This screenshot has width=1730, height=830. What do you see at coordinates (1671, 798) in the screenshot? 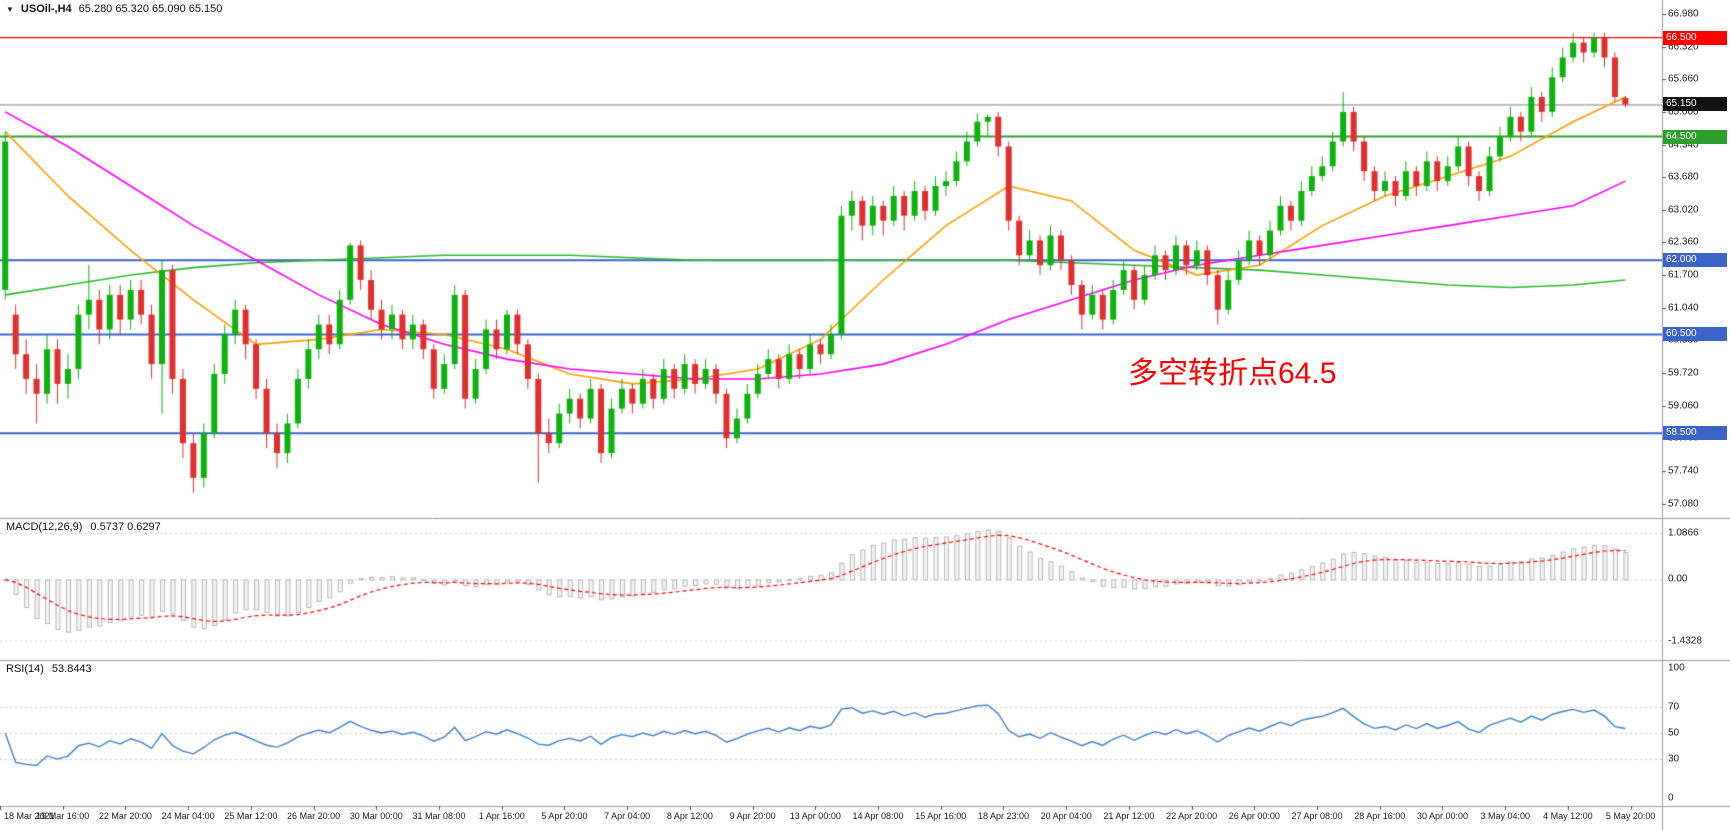
I see `rsi-axis-label: 0` at bounding box center [1671, 798].